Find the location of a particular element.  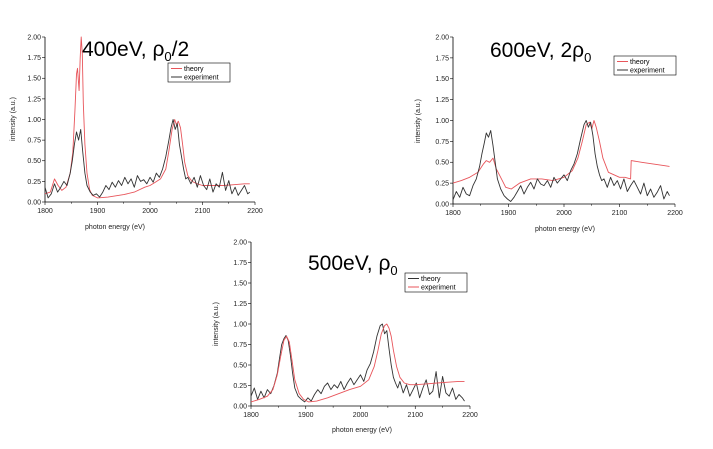

chart-400ev-legend: theory experiment is located at coordinates (199, 72).